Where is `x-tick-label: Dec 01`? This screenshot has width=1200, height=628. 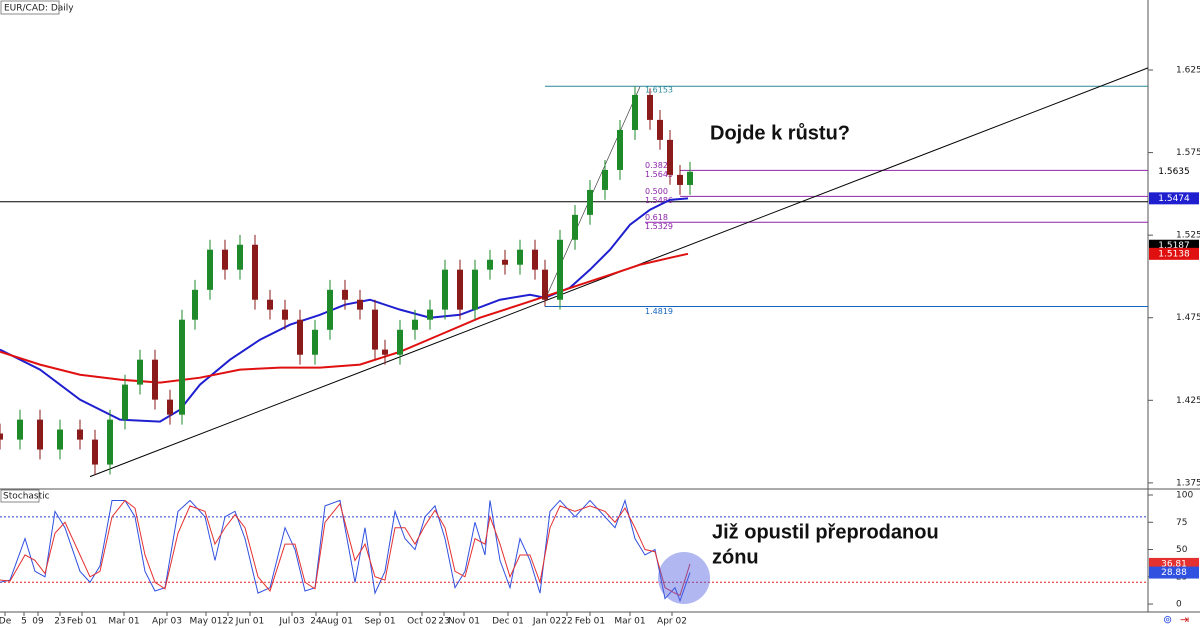 x-tick-label: Dec 01 is located at coordinates (508, 622).